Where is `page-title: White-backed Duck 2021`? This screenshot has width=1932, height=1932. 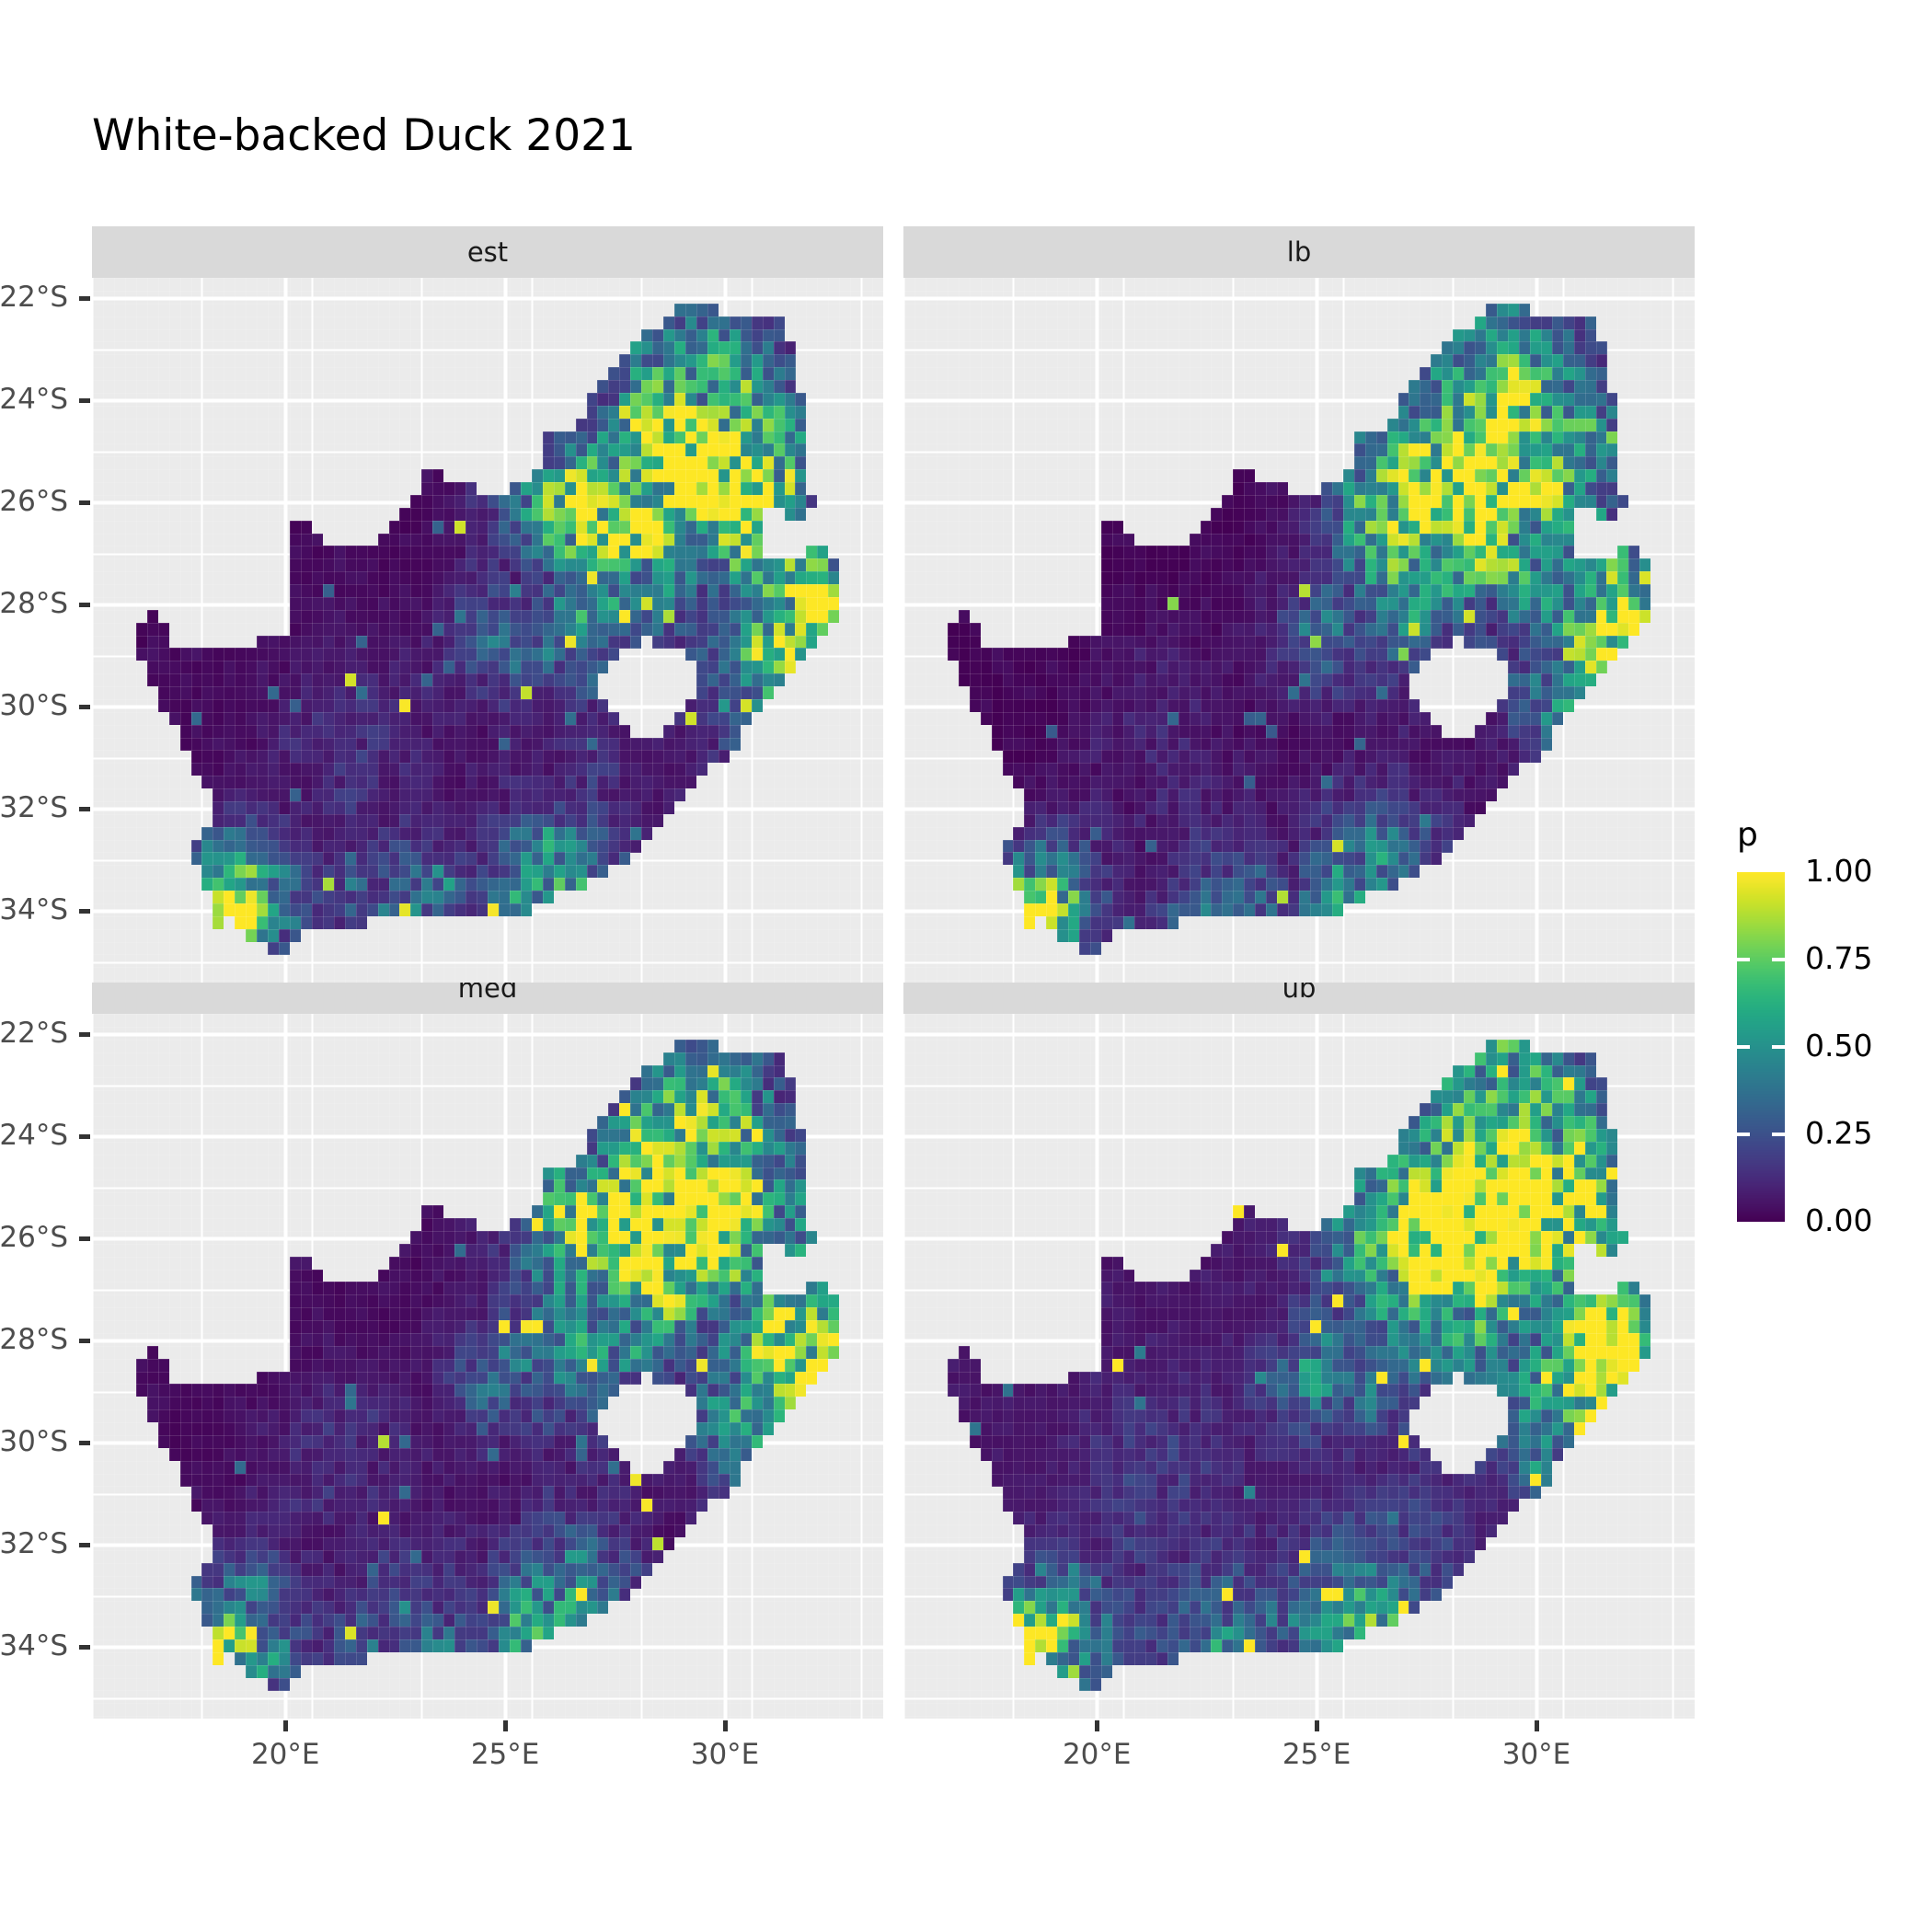 page-title: White-backed Duck 2021 is located at coordinates (364, 135).